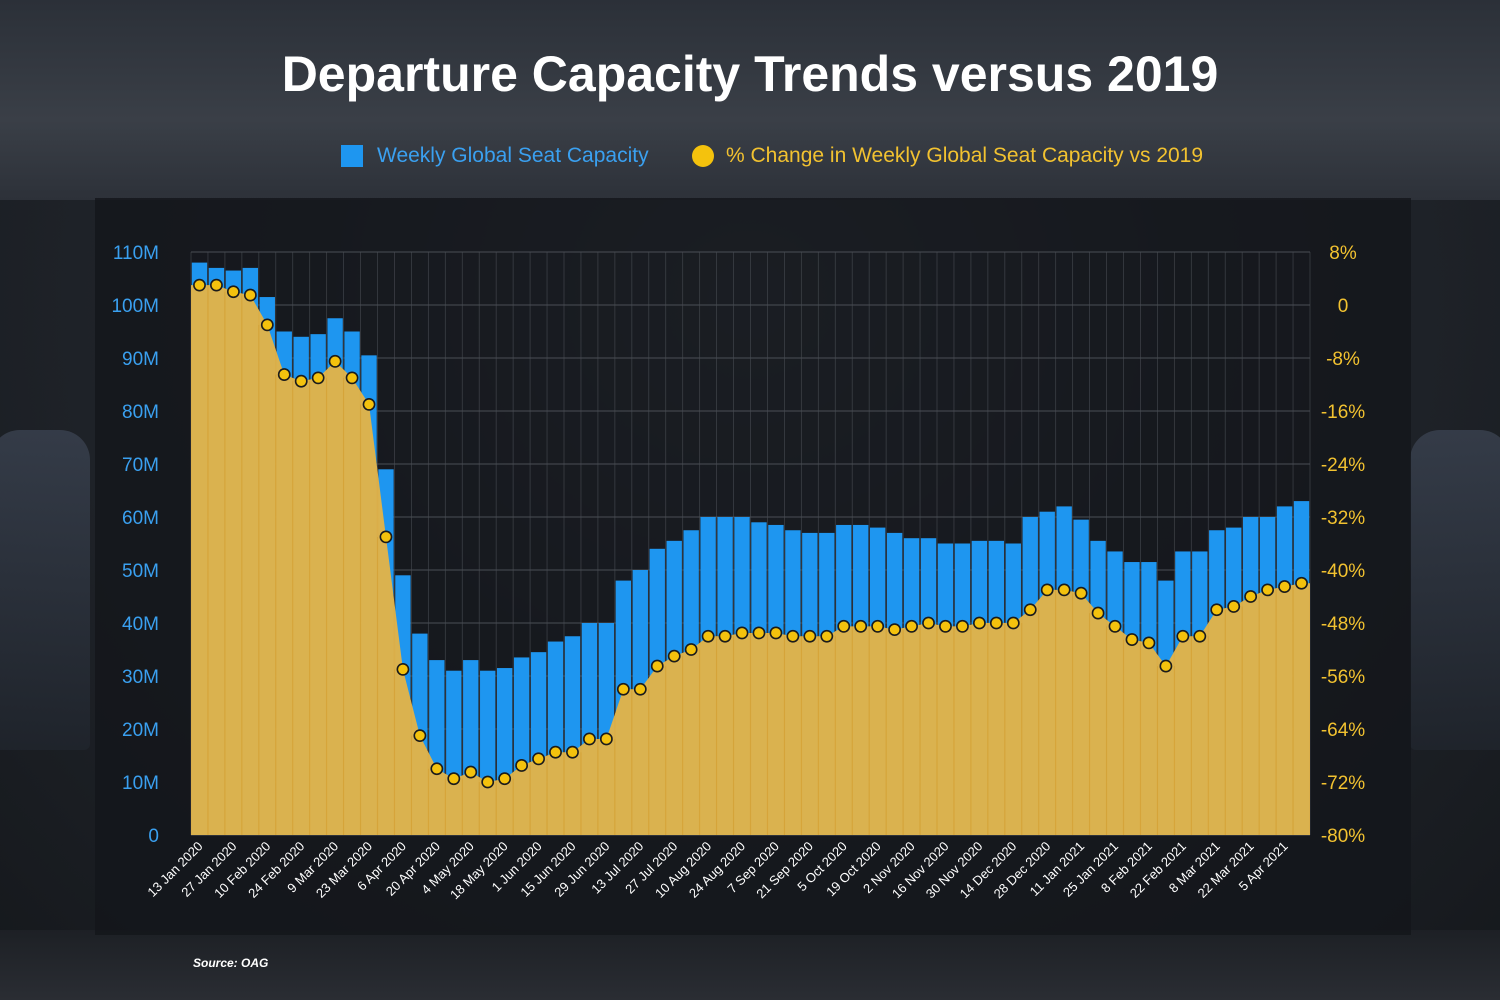 This screenshot has height=1000, width=1500. I want to click on left-axis-tick-label: 110M, so click(136, 253).